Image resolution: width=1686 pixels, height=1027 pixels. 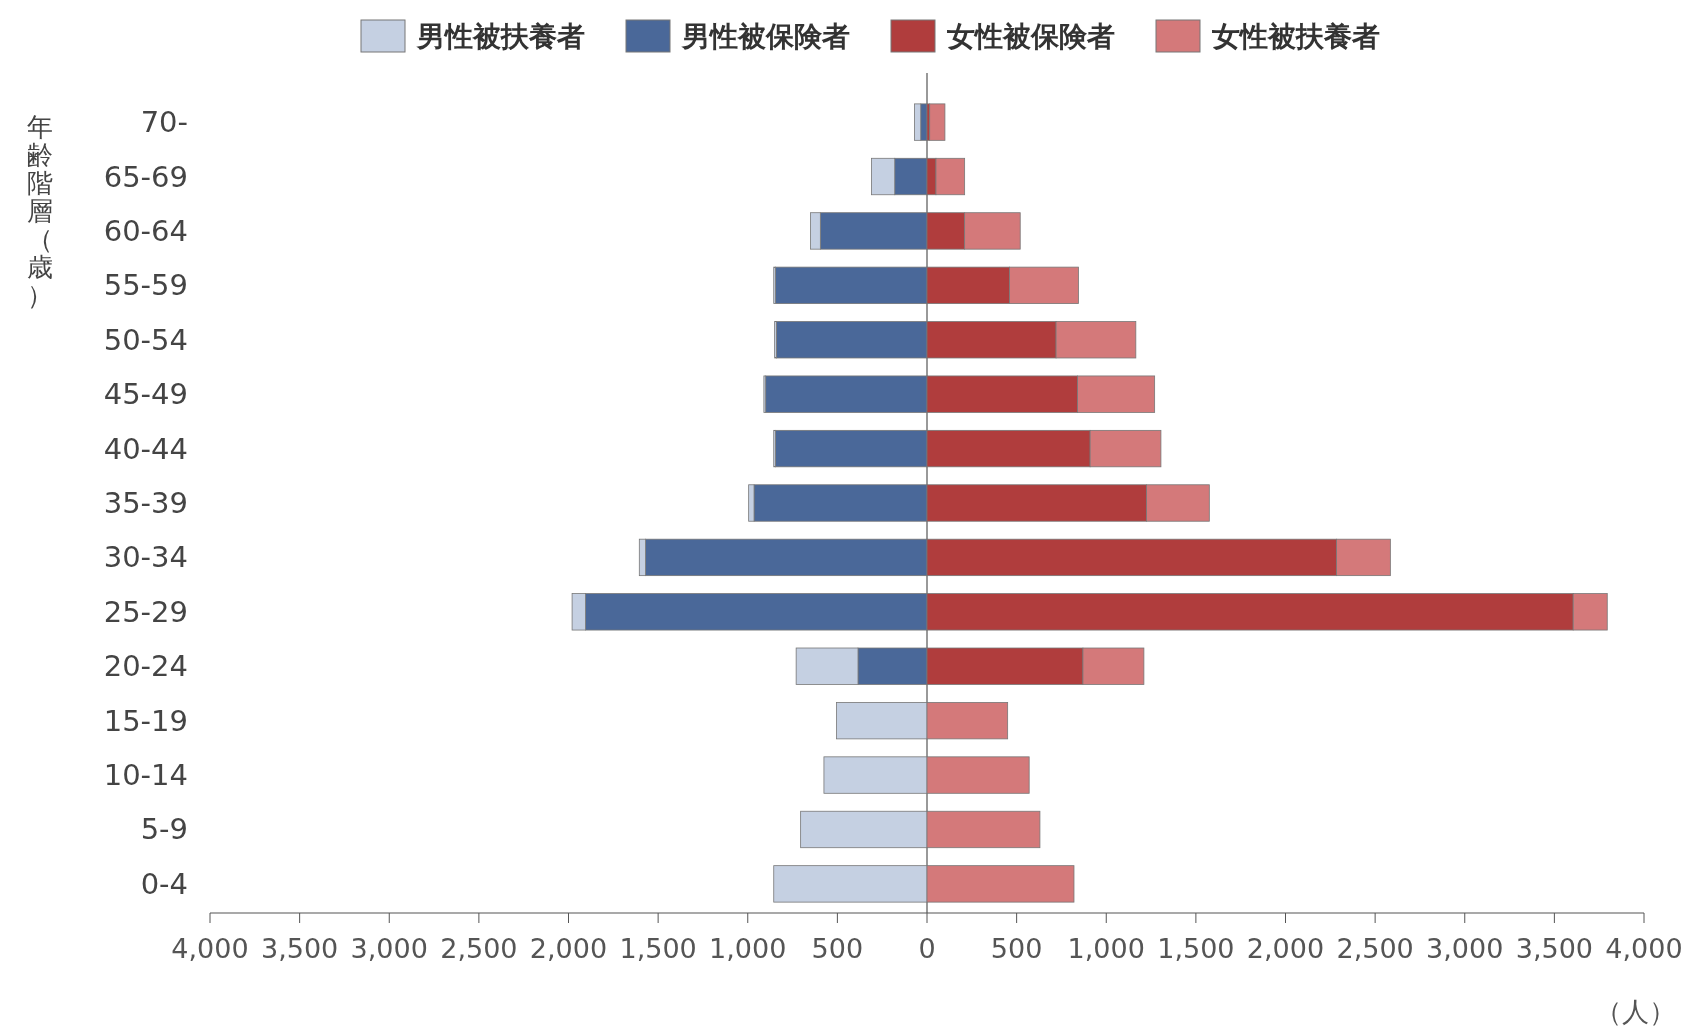 I want to click on legend-label: 男性被保険者, so click(x=765, y=36).